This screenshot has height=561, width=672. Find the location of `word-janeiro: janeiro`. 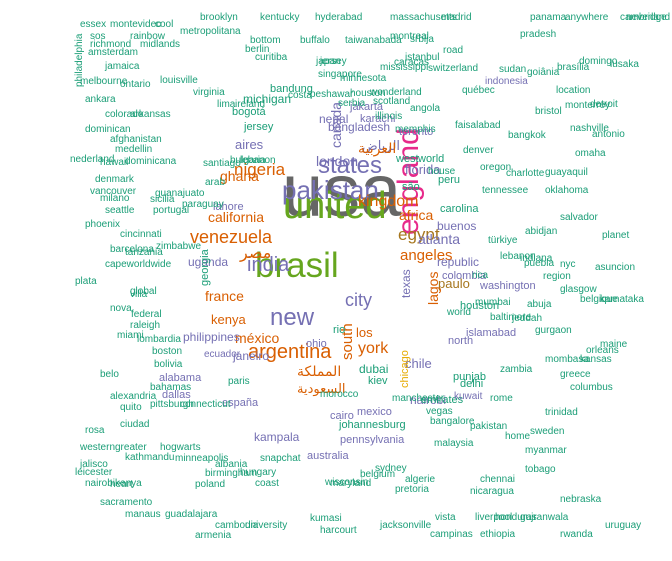

word-janeiro: janeiro is located at coordinates (251, 356).